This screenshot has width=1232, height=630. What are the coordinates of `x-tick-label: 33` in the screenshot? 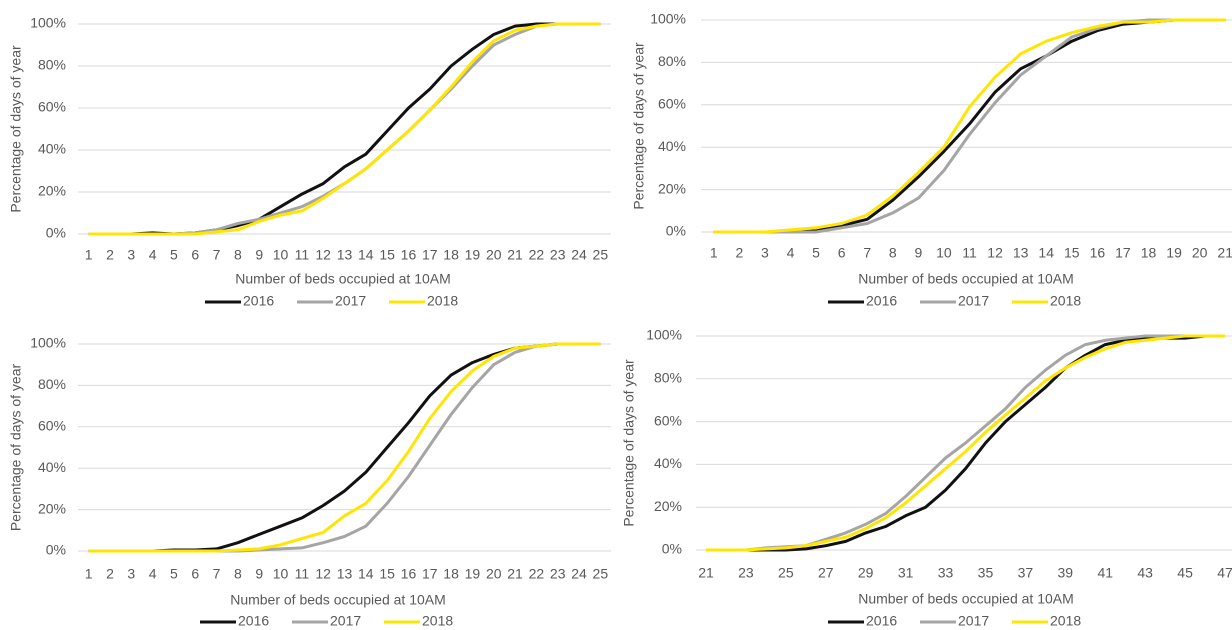 It's located at (946, 573).